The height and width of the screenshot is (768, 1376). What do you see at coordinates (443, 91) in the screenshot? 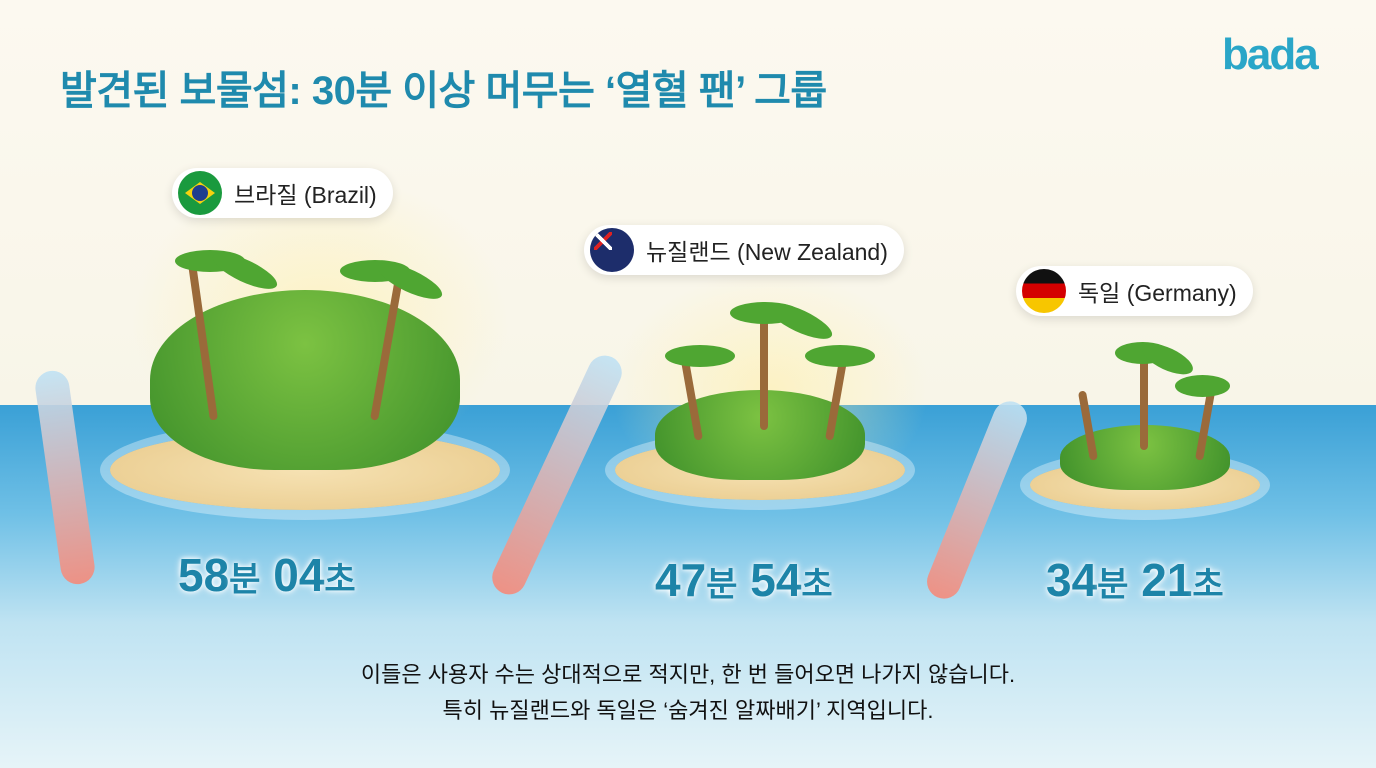
I see `page-title: 발견된 보물섬: 30분 이상 머무는 ‘열혈 팬’ 그룹` at bounding box center [443, 91].